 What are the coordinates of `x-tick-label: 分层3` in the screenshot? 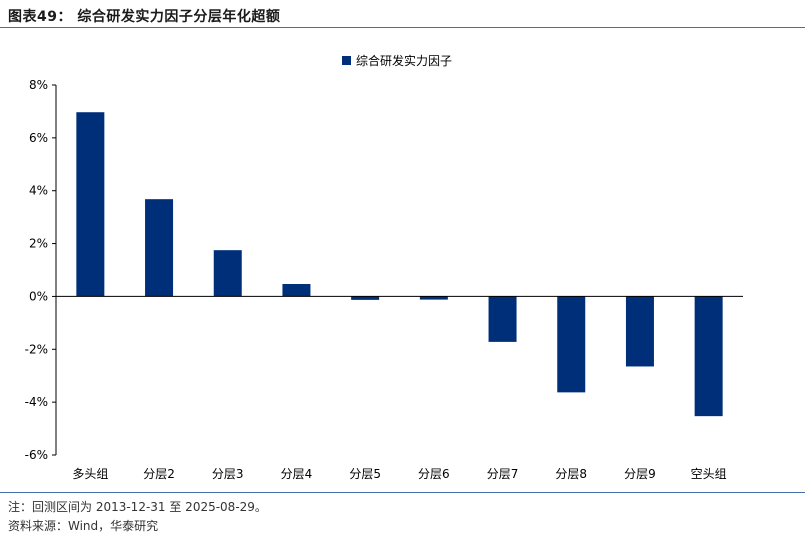 It's located at (228, 474).